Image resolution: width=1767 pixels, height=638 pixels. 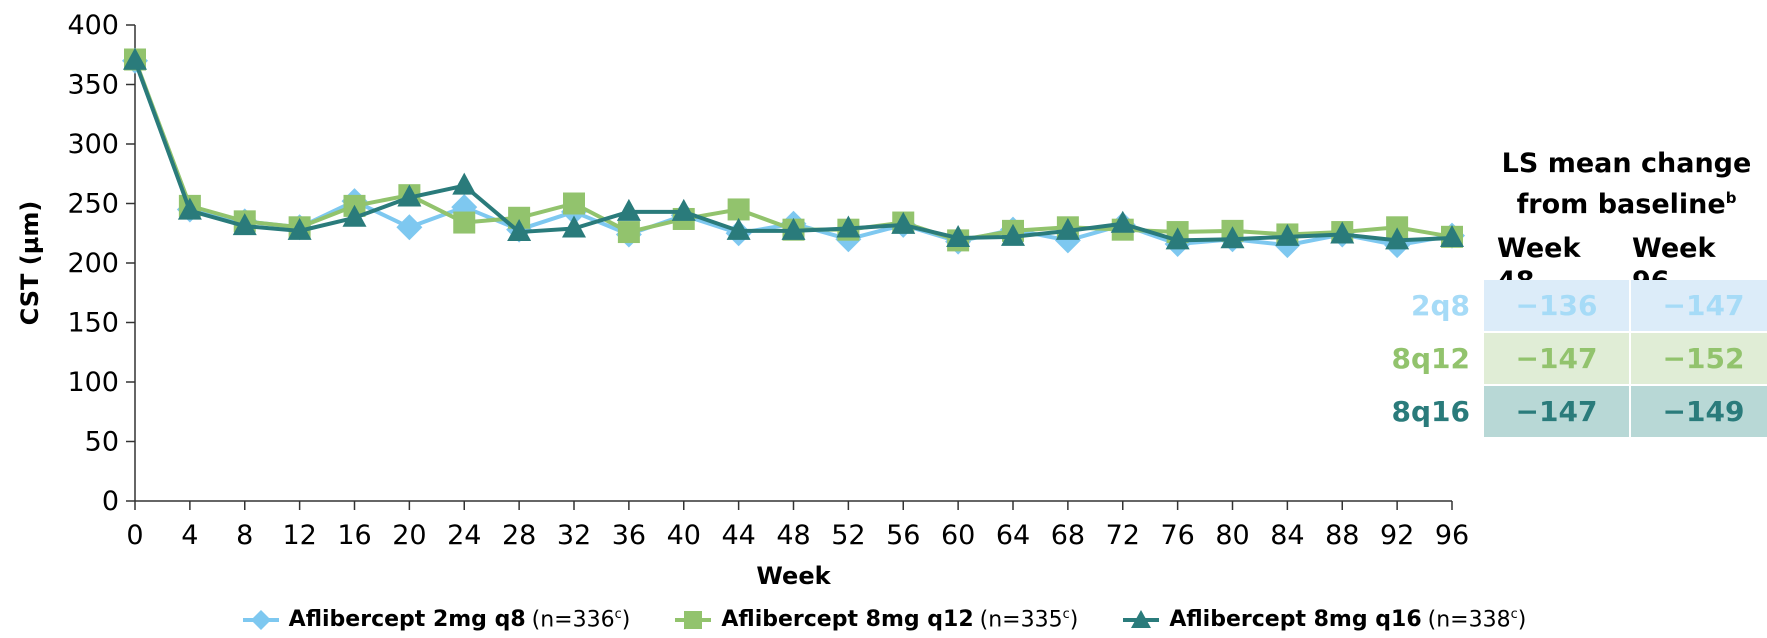 What do you see at coordinates (1556, 305) in the screenshot?
I see `ls-cell-week48: −136` at bounding box center [1556, 305].